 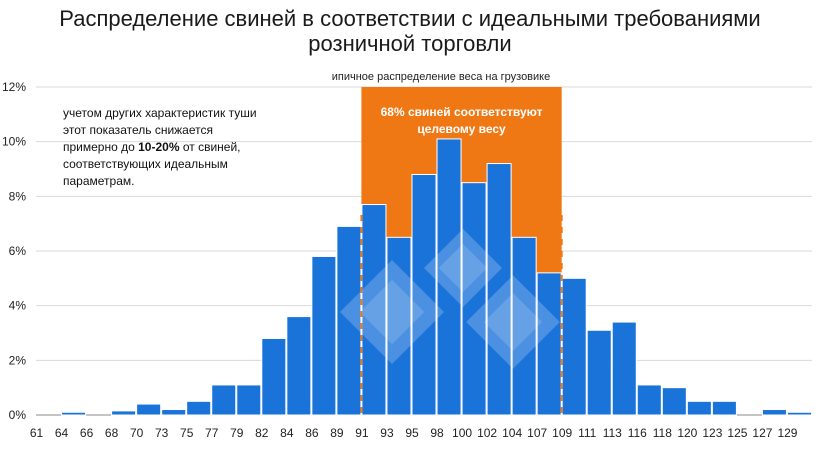 I want to click on x-tick-label: 95, so click(x=412, y=433).